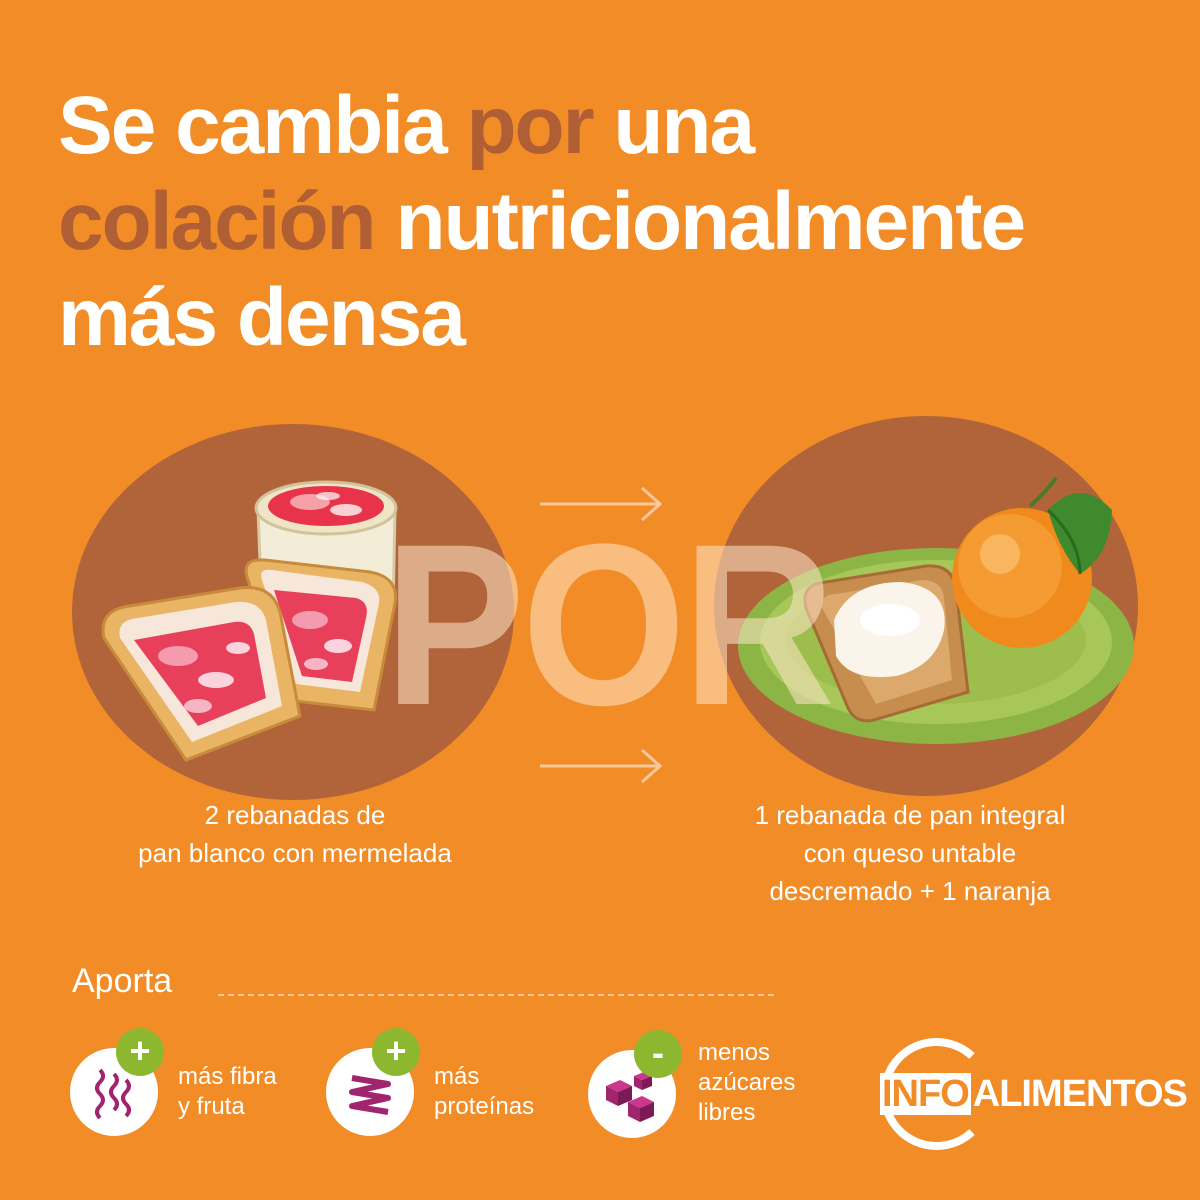 This screenshot has width=1200, height=1200. I want to click on benefit-label: más proteínas, so click(484, 1091).